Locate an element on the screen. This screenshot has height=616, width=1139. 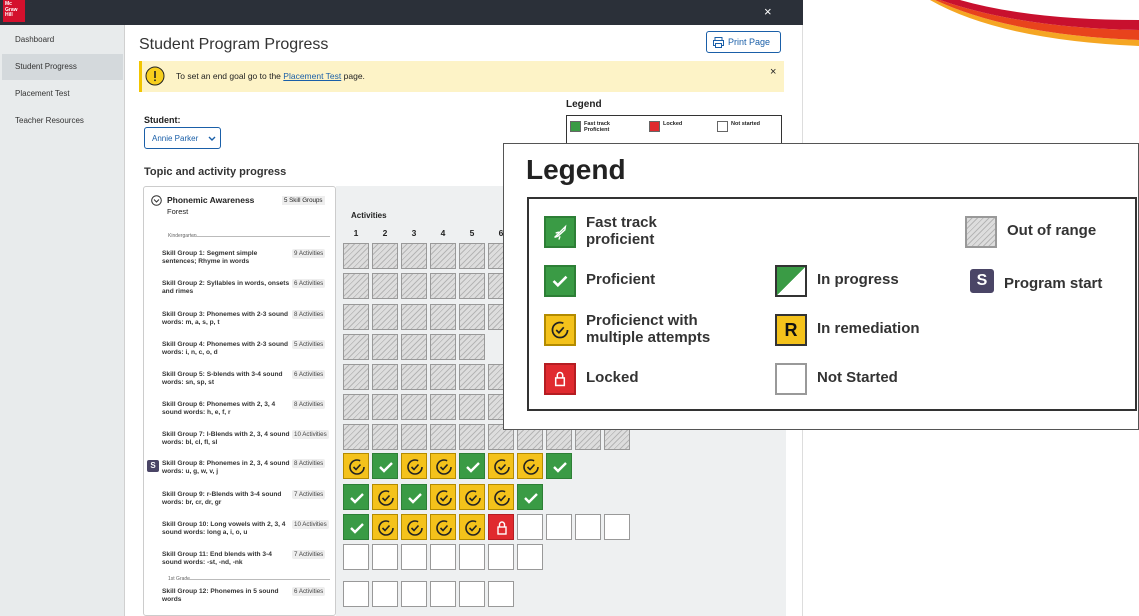
alert-close: × is located at coordinates (773, 72).